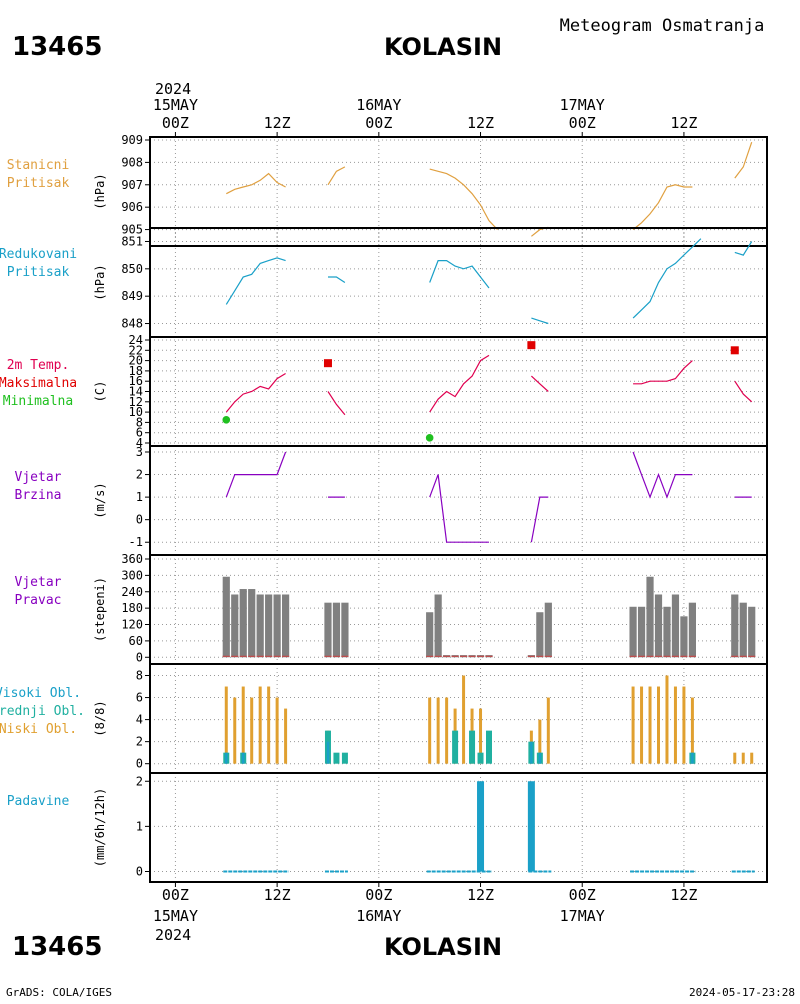  I want to click on y-tick-label: 849, so click(132, 296).